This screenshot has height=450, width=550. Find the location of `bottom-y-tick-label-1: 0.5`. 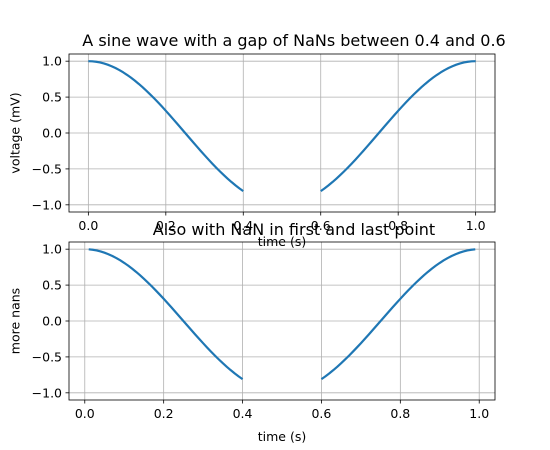

bottom-y-tick-label-1: 0.5 is located at coordinates (52, 285).